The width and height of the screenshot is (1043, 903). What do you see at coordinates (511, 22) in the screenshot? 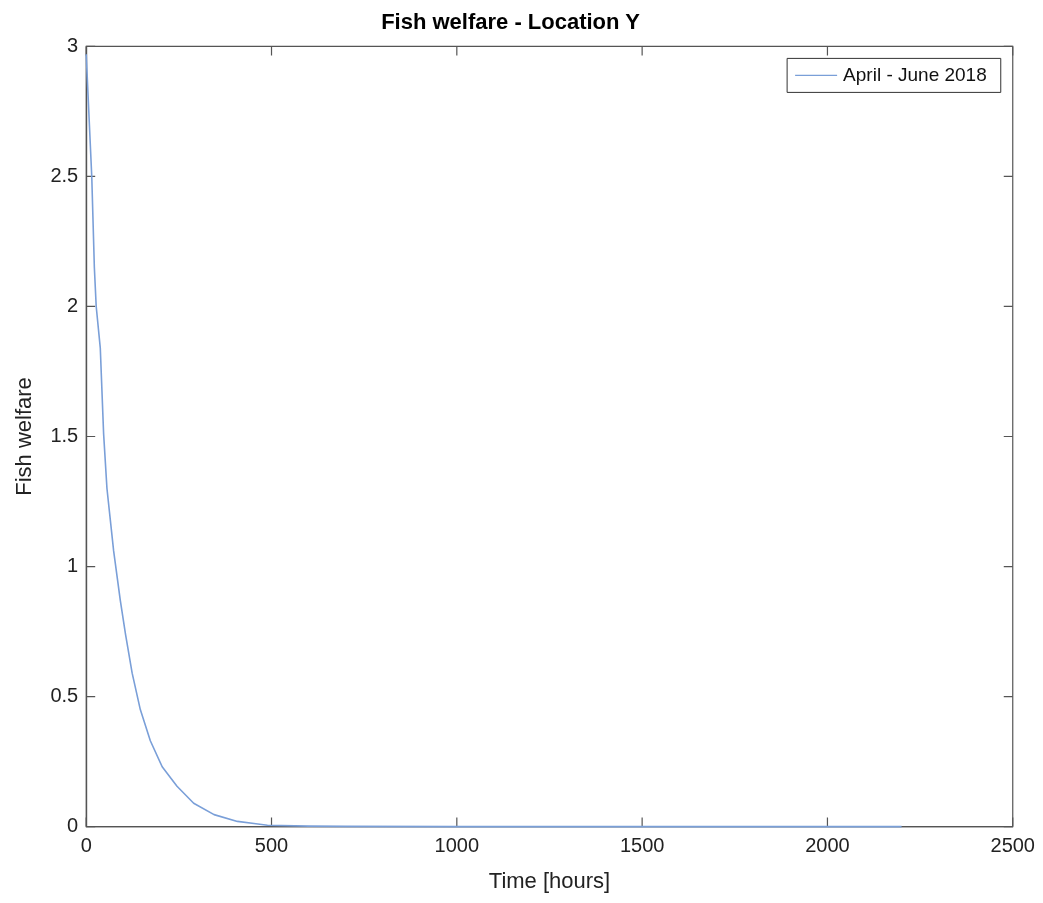
I see `chart-title: Fish welfare - Location Y` at bounding box center [511, 22].